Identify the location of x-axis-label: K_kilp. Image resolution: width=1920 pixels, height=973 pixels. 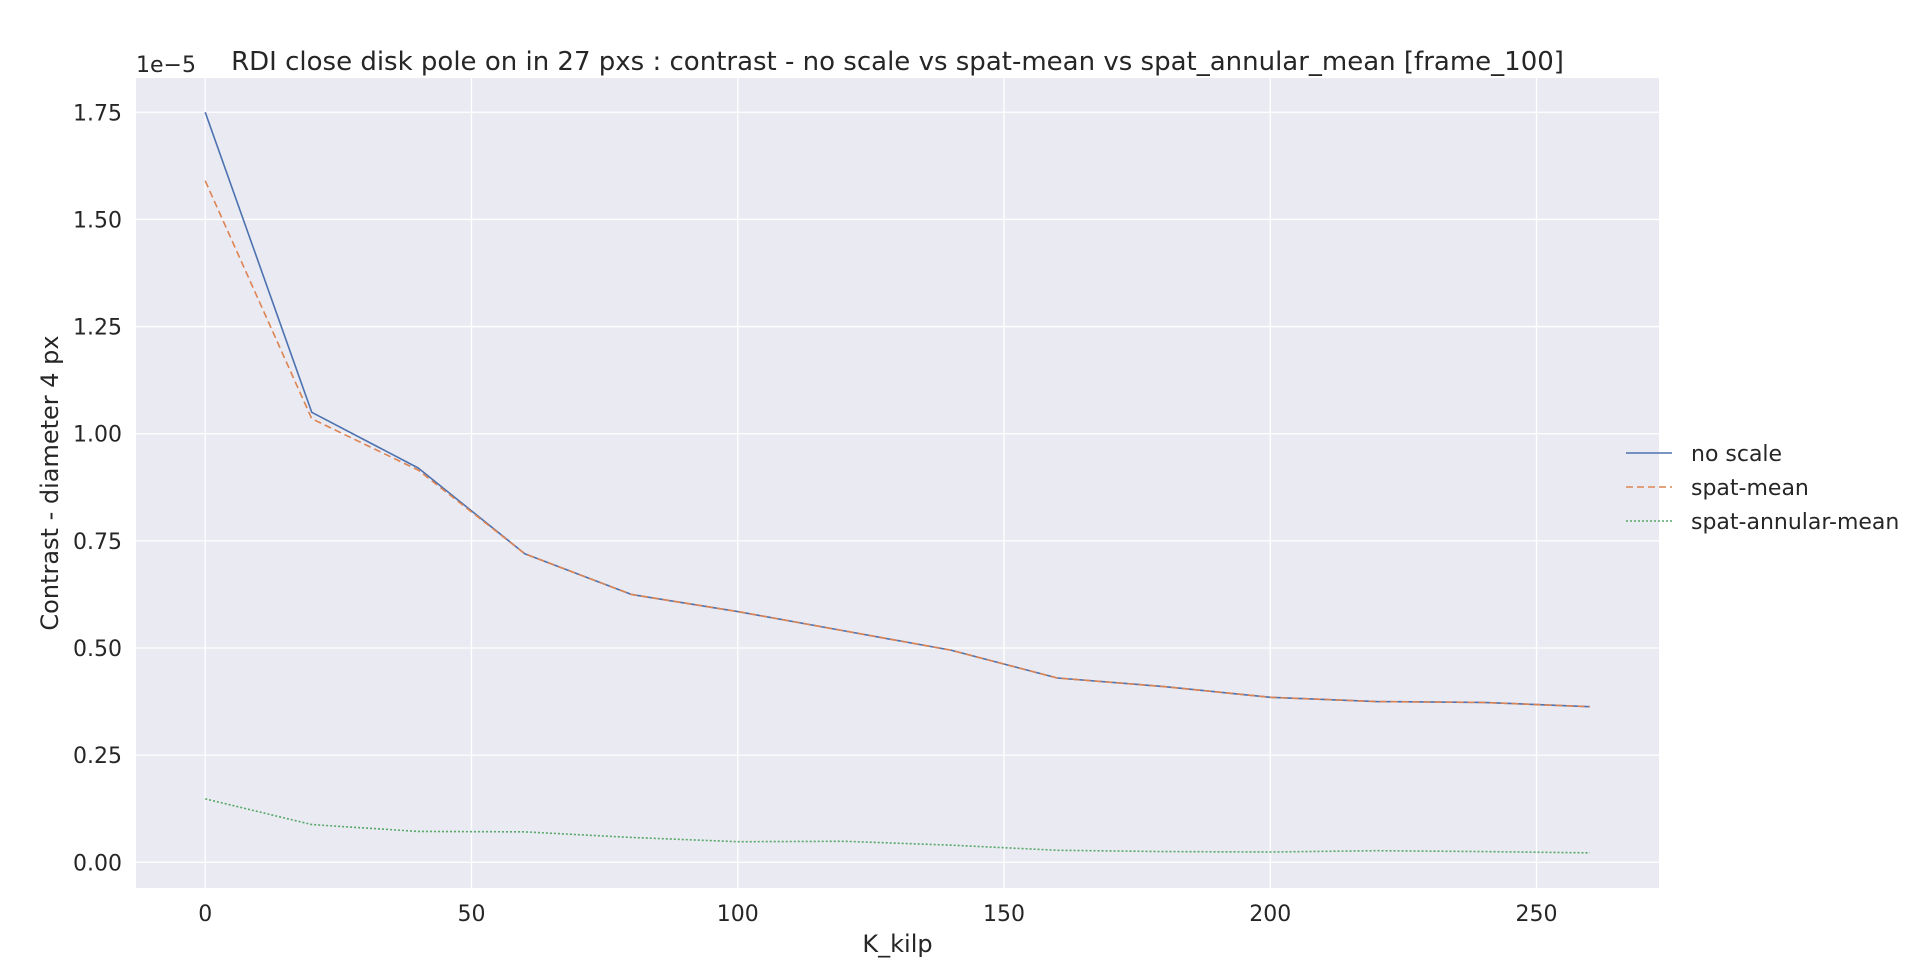
(897, 944).